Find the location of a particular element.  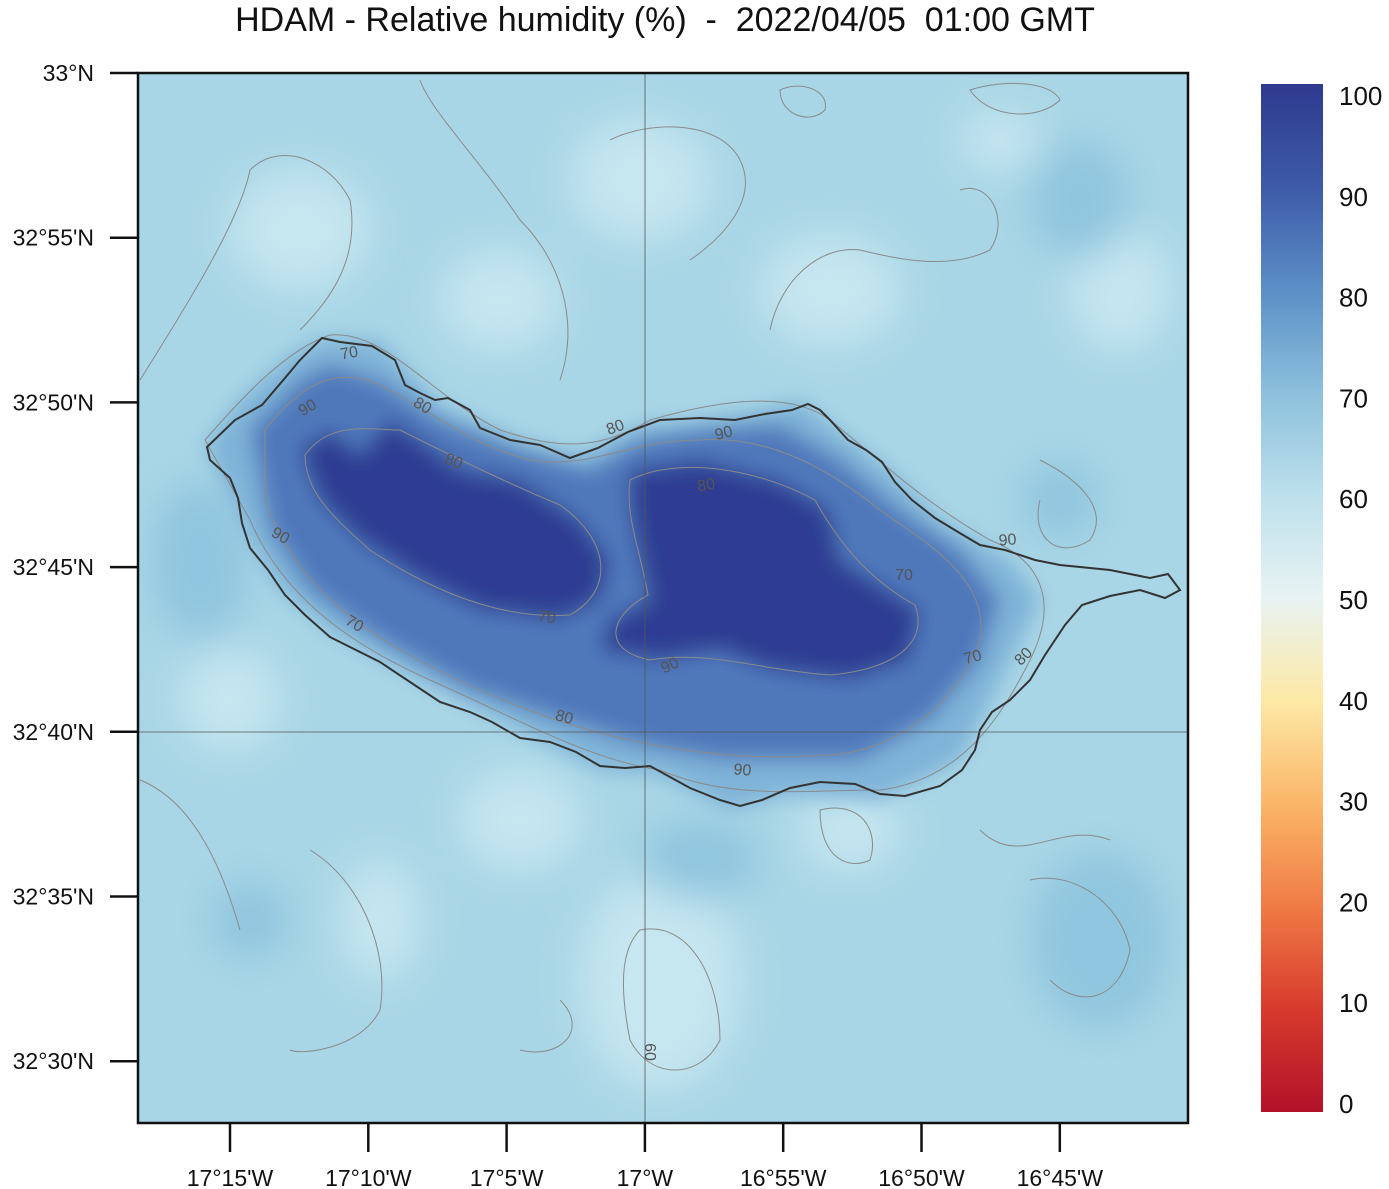

y-tick-label: 33°N is located at coordinates (68, 73).